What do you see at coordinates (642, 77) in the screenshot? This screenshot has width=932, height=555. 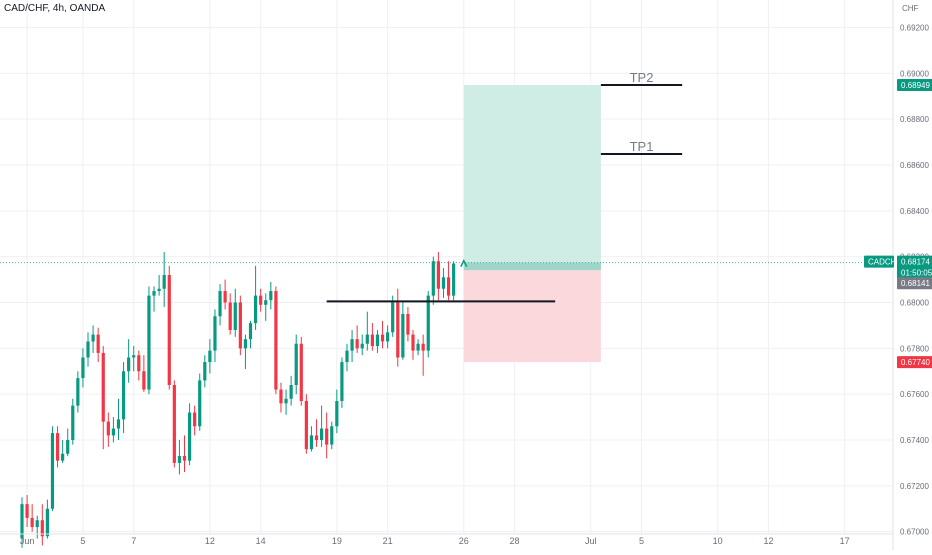 I see `tp-label: TP2` at bounding box center [642, 77].